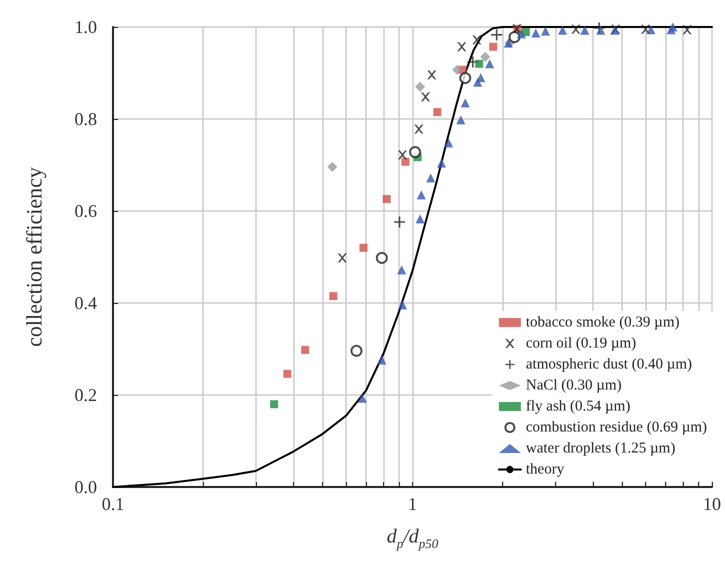 The image size is (725, 563). Describe the element at coordinates (617, 428) in the screenshot. I see `legend-label: combustion residue (0.69 µm)` at that location.